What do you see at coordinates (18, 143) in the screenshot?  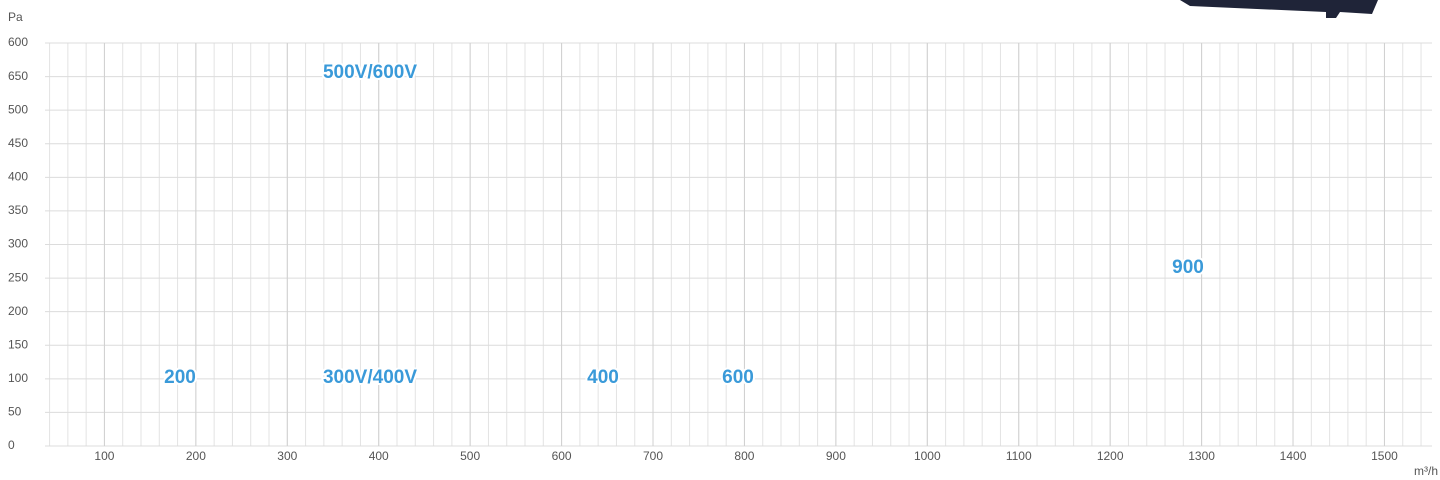 I see `y-tick-label: 450` at bounding box center [18, 143].